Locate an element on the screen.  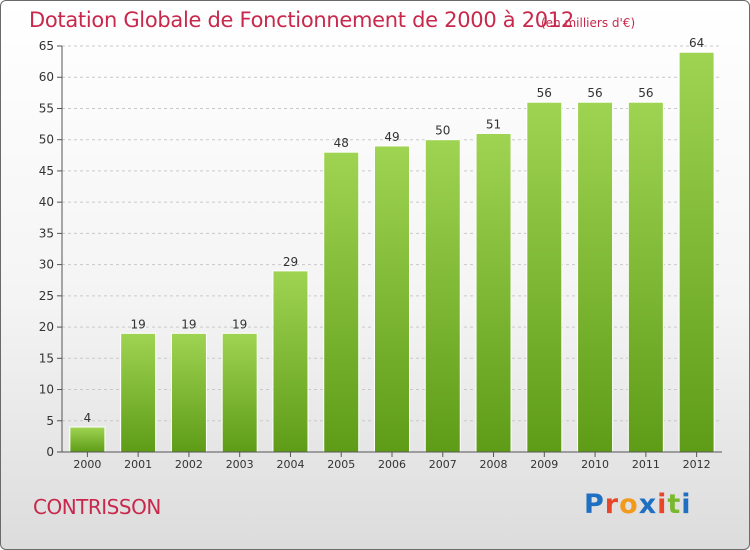
x-tick-label: 2012 is located at coordinates (697, 464).